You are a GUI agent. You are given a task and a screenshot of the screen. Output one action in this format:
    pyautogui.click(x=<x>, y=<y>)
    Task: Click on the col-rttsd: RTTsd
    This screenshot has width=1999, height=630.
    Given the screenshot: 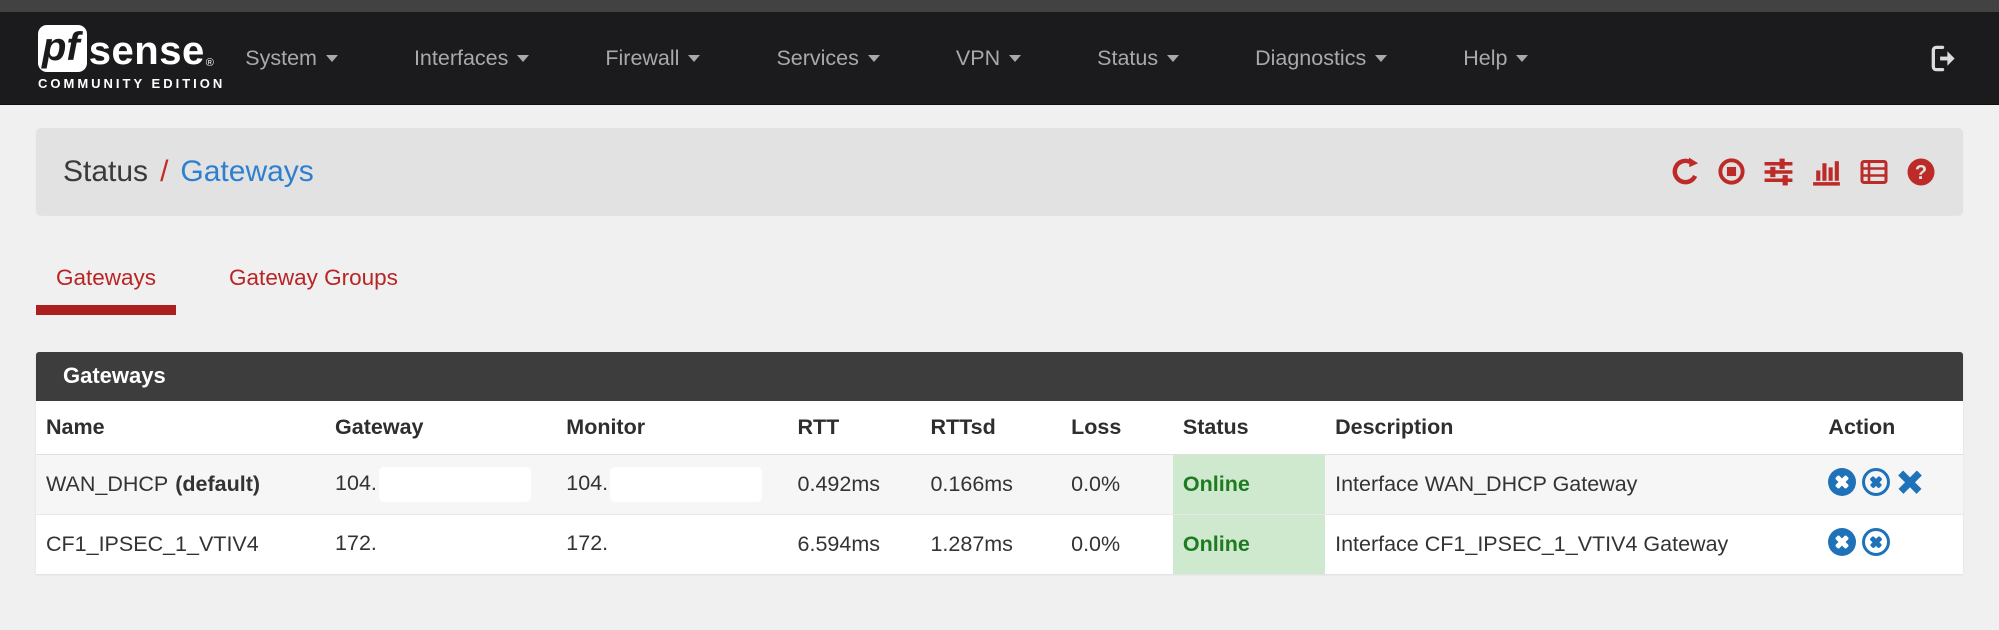 What is the action you would take?
    pyautogui.click(x=991, y=428)
    